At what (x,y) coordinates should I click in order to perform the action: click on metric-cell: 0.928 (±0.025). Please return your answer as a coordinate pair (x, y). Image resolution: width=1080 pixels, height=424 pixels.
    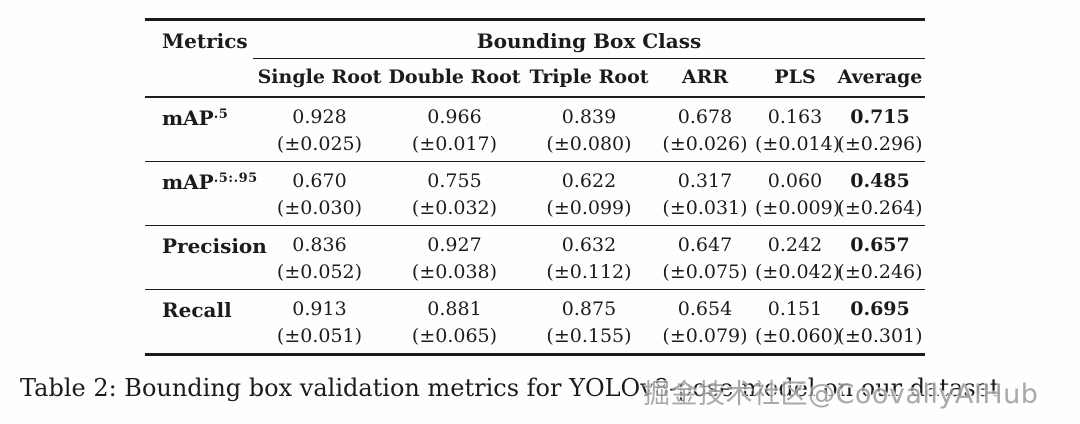
    Looking at the image, I should click on (319, 129).